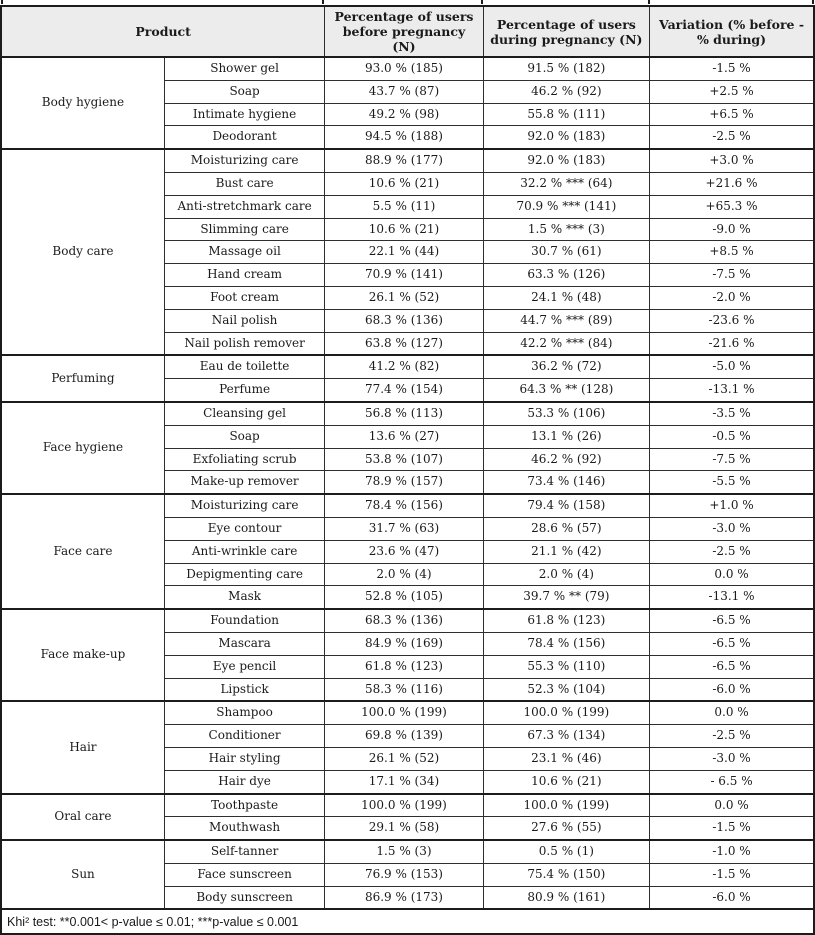 This screenshot has height=935, width=815. I want to click on before-cell: 49.2 % (98), so click(404, 114).